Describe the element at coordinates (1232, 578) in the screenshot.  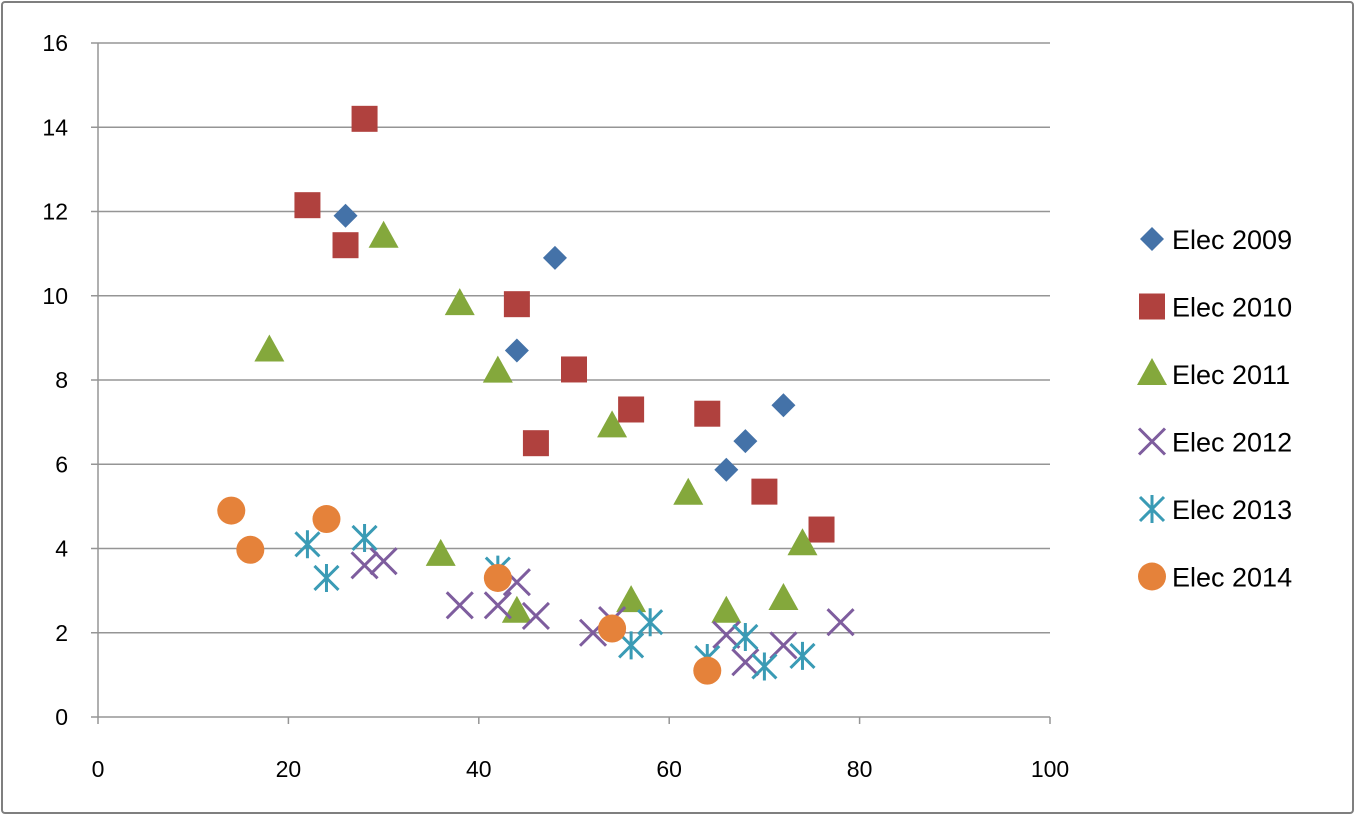
I see `legend-label: Elec 2014` at that location.